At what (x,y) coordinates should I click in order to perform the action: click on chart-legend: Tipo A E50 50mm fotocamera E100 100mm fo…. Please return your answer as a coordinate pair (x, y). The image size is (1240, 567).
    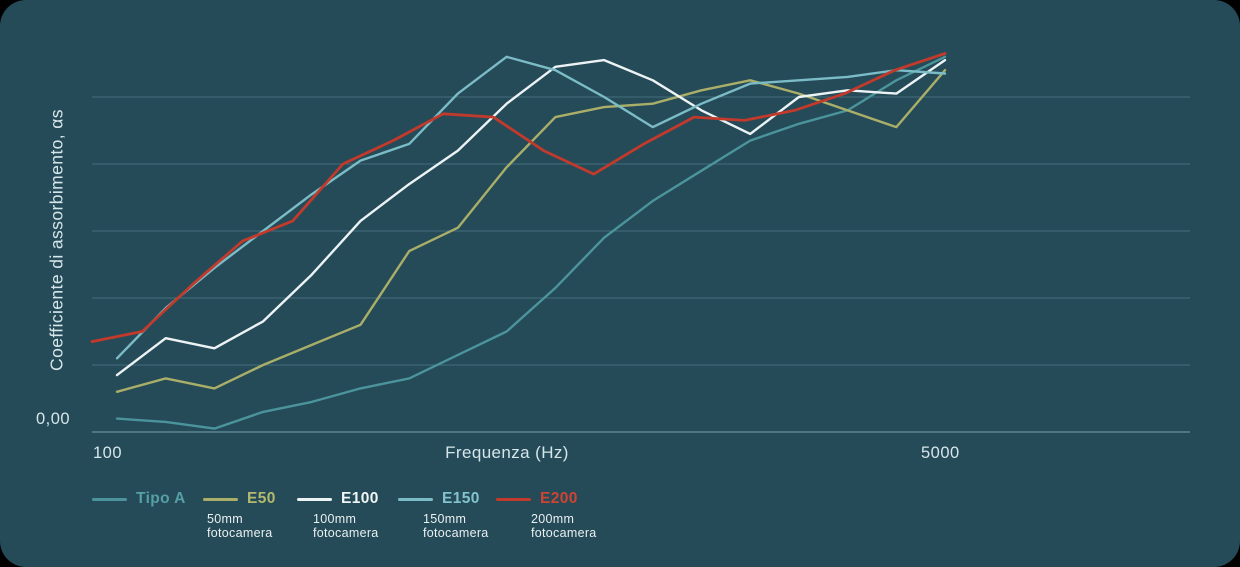
    Looking at the image, I should click on (620, 520).